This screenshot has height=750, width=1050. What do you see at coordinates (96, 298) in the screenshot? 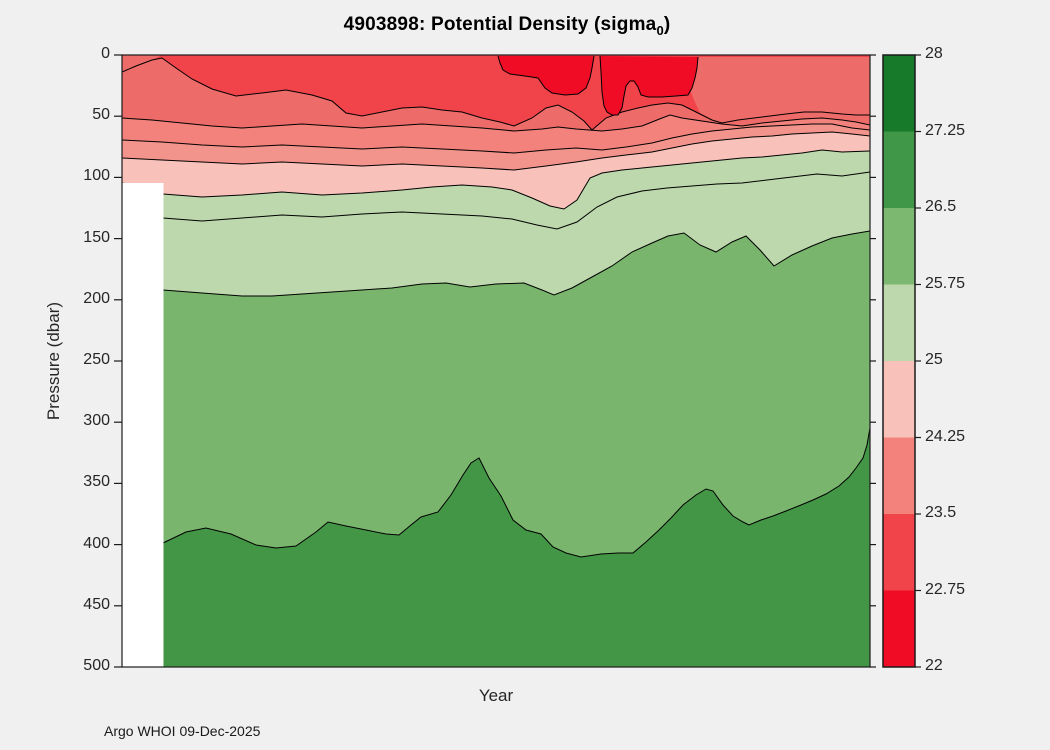
I see `y-tick-label: 200` at bounding box center [96, 298].